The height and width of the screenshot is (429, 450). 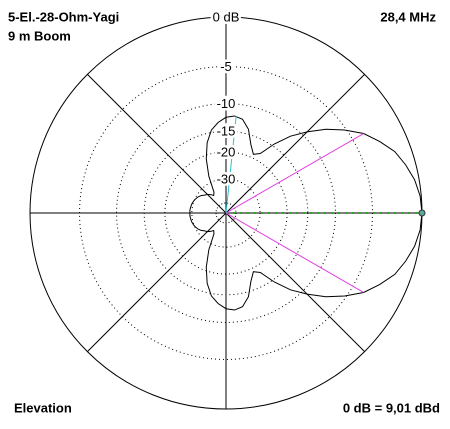 What do you see at coordinates (422, 213) in the screenshot?
I see `marker-dot` at bounding box center [422, 213].